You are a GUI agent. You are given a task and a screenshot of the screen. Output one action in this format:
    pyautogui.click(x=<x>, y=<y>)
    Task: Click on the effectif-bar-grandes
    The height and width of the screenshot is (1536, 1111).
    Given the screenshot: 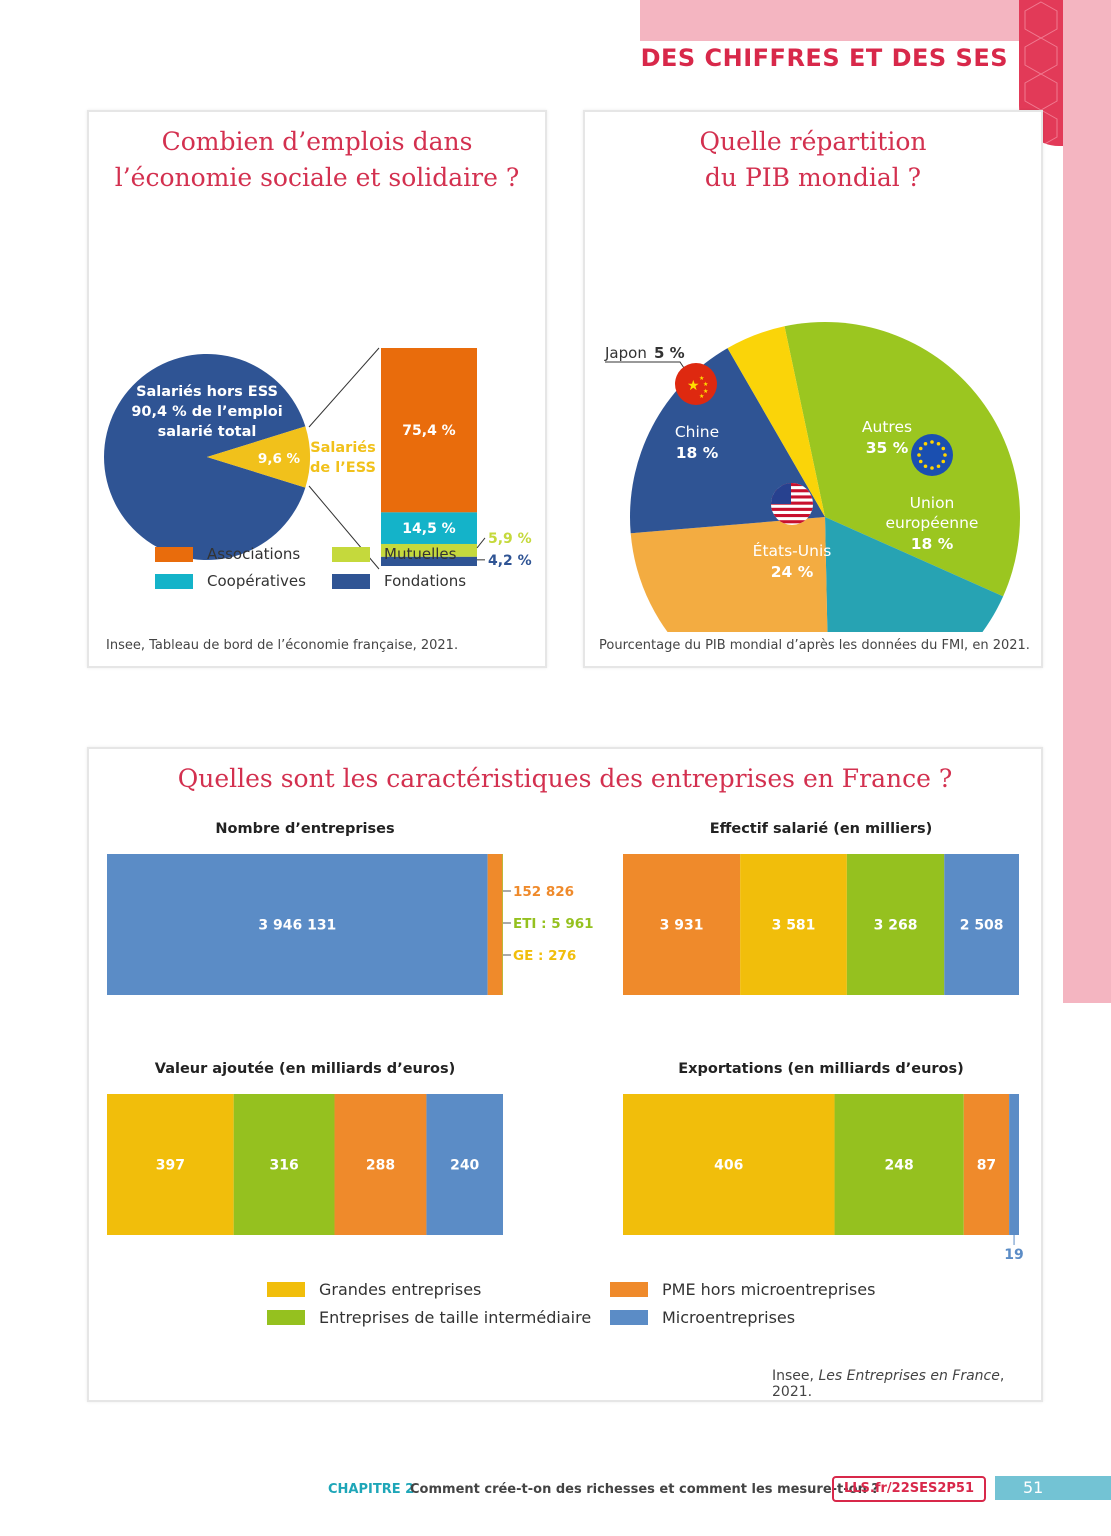 What is the action you would take?
    pyautogui.click(x=793, y=924)
    